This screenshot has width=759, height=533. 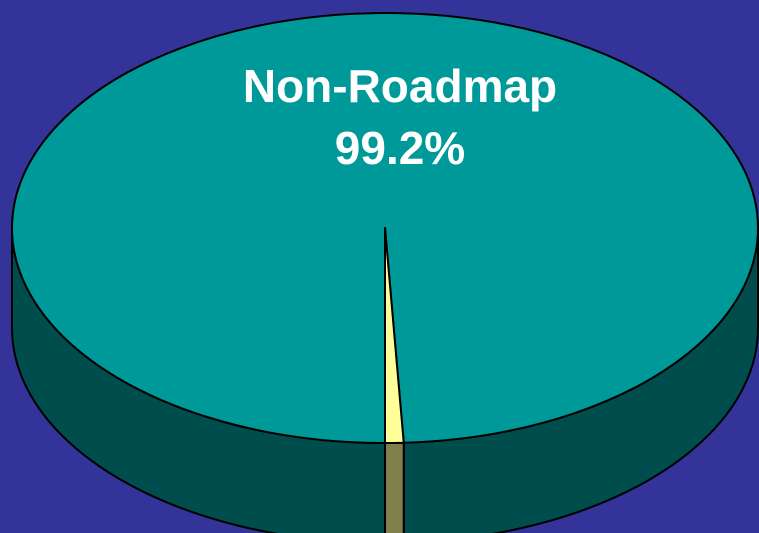 What do you see at coordinates (394, 335) in the screenshot?
I see `slice` at bounding box center [394, 335].